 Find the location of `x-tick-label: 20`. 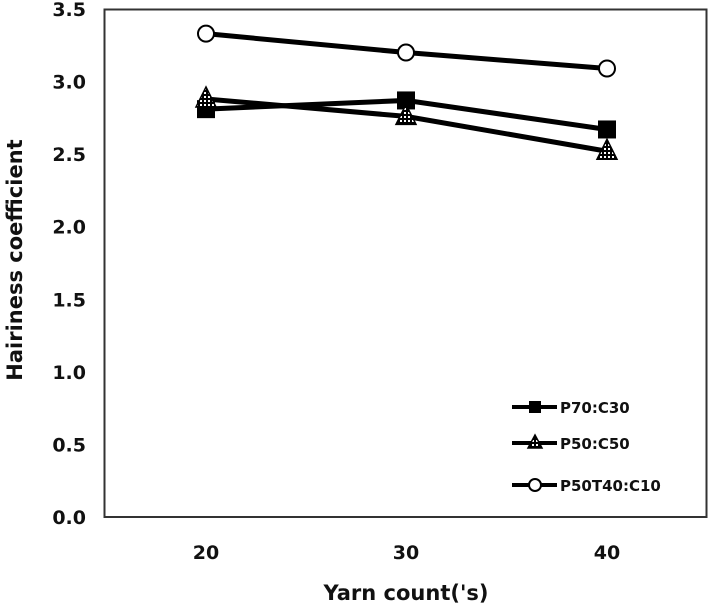

x-tick-label: 20 is located at coordinates (206, 553).